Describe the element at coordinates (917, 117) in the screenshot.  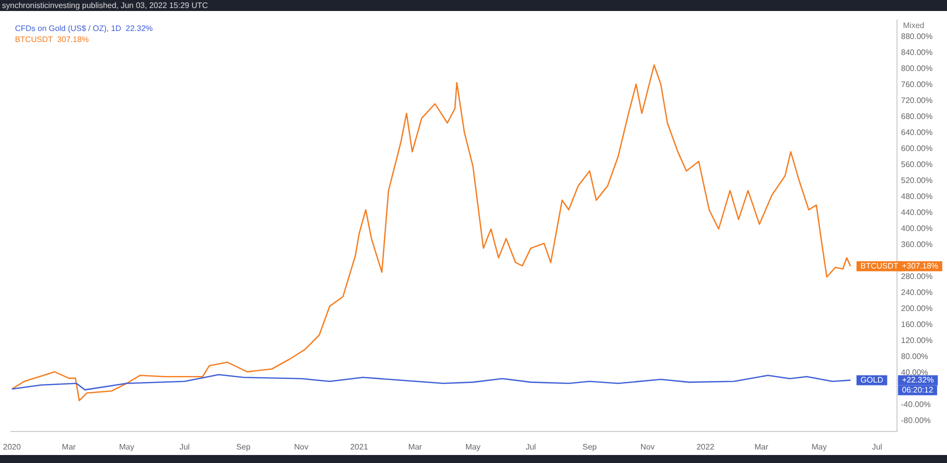
I see `y-tick-label: 680.00%` at that location.